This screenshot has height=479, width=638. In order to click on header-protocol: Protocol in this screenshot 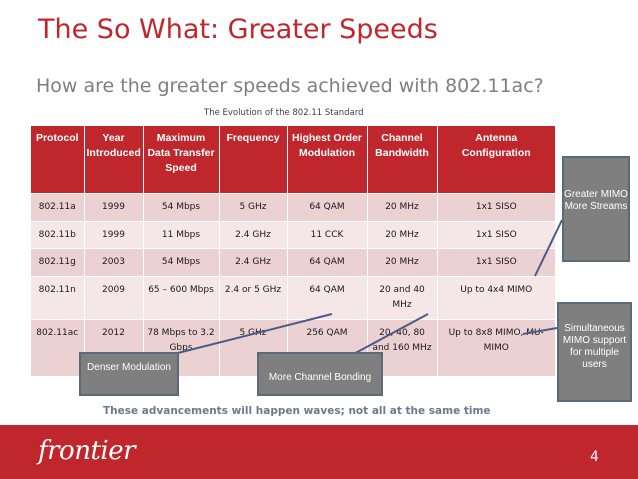, I will do `click(58, 159)`.